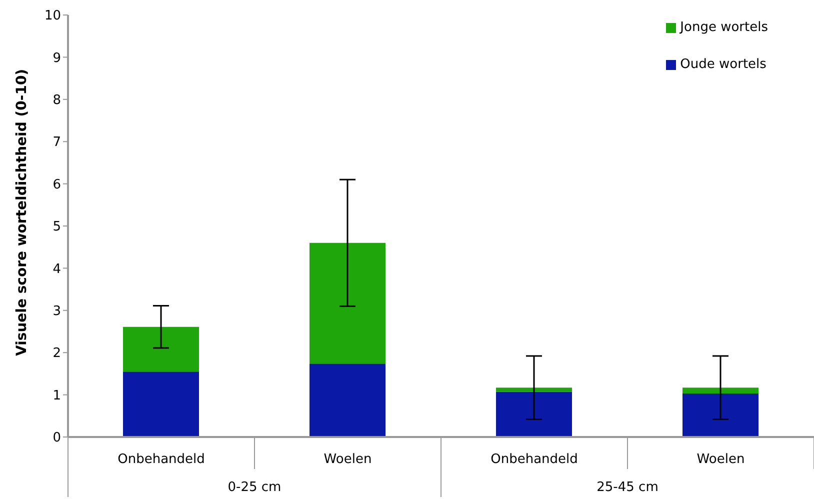  I want to click on y-tick-label: 1, so click(56, 396).